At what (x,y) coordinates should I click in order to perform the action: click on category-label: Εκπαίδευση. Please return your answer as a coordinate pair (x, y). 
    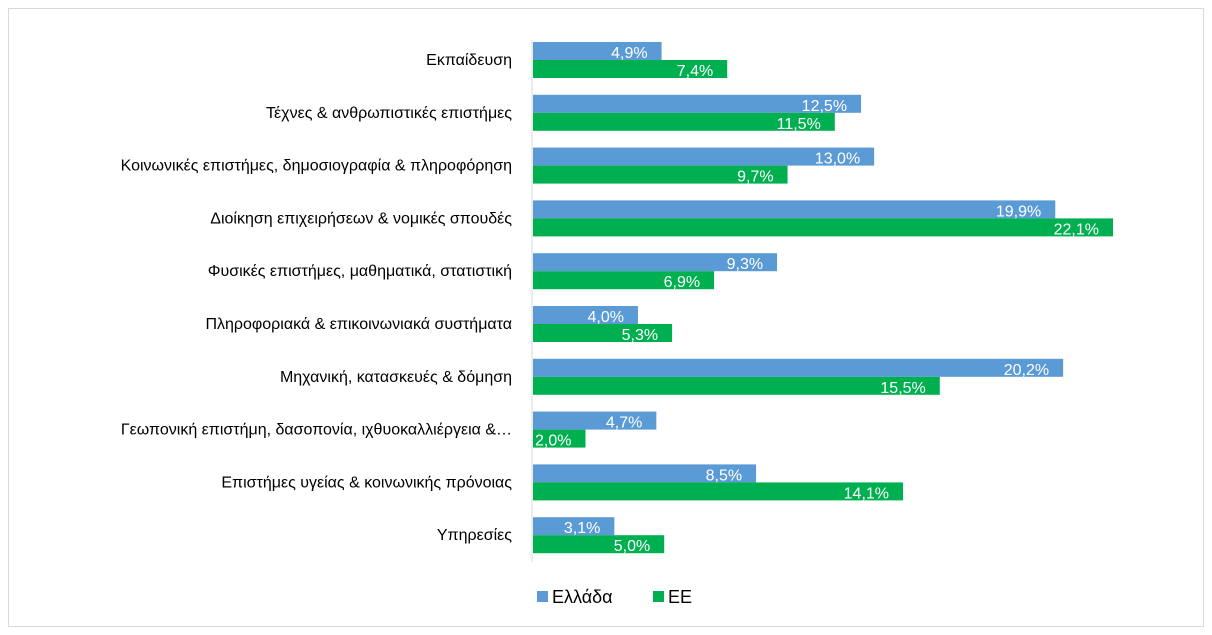
    Looking at the image, I should click on (469, 60).